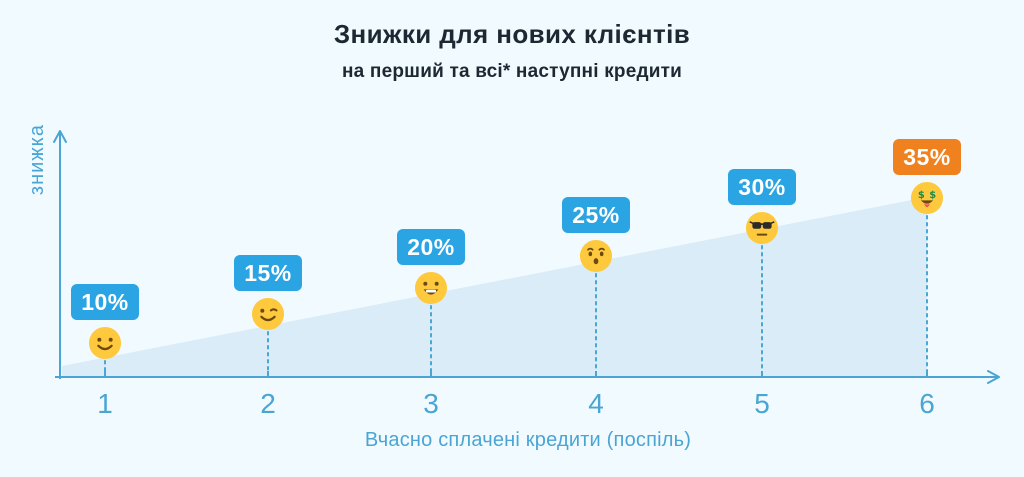 The image size is (1024, 477). Describe the element at coordinates (431, 288) in the screenshot. I see `grinning-emoji-icon` at that location.